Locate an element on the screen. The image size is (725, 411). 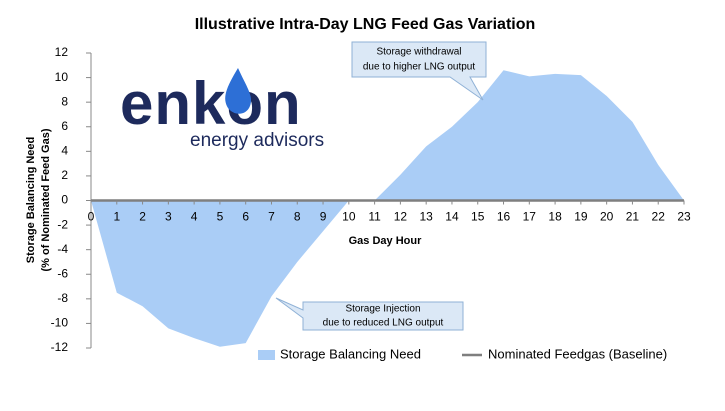
annotation-text: Storage withdrawal is located at coordinates (418, 52).